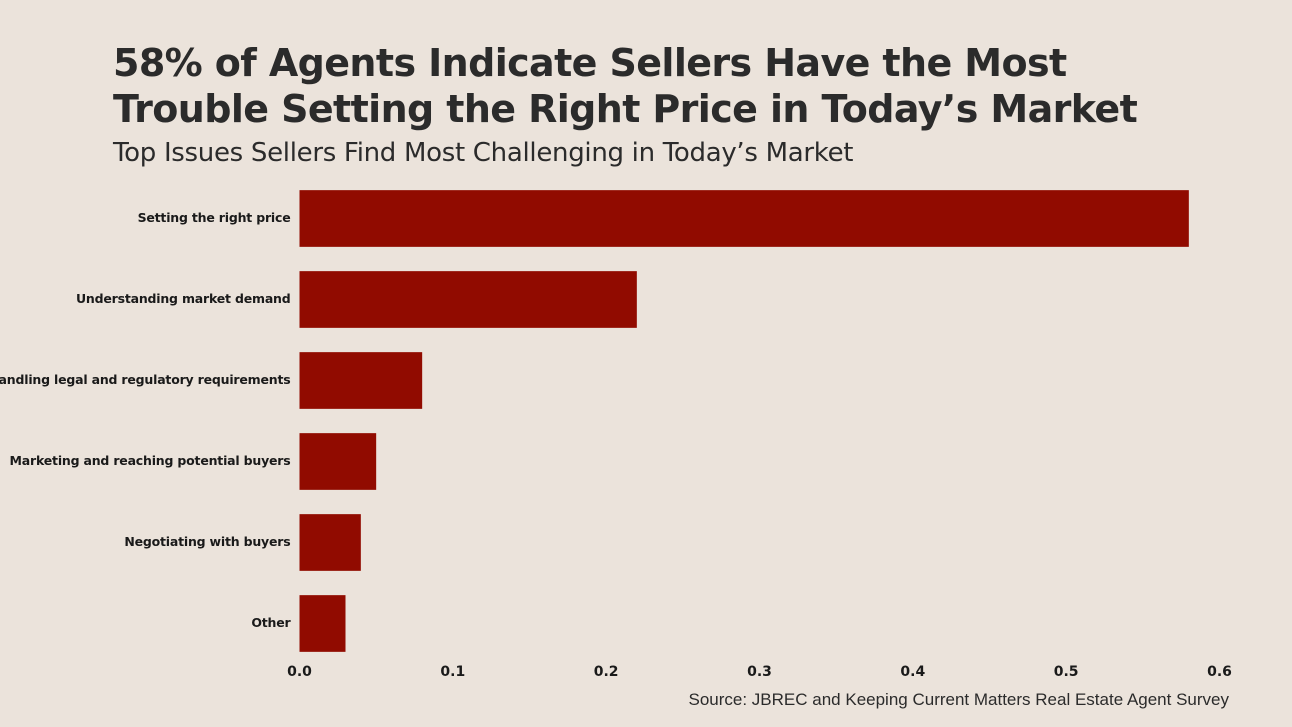 The height and width of the screenshot is (727, 1292). Describe the element at coordinates (912, 672) in the screenshot. I see `x-tick-label: 0.4` at that location.